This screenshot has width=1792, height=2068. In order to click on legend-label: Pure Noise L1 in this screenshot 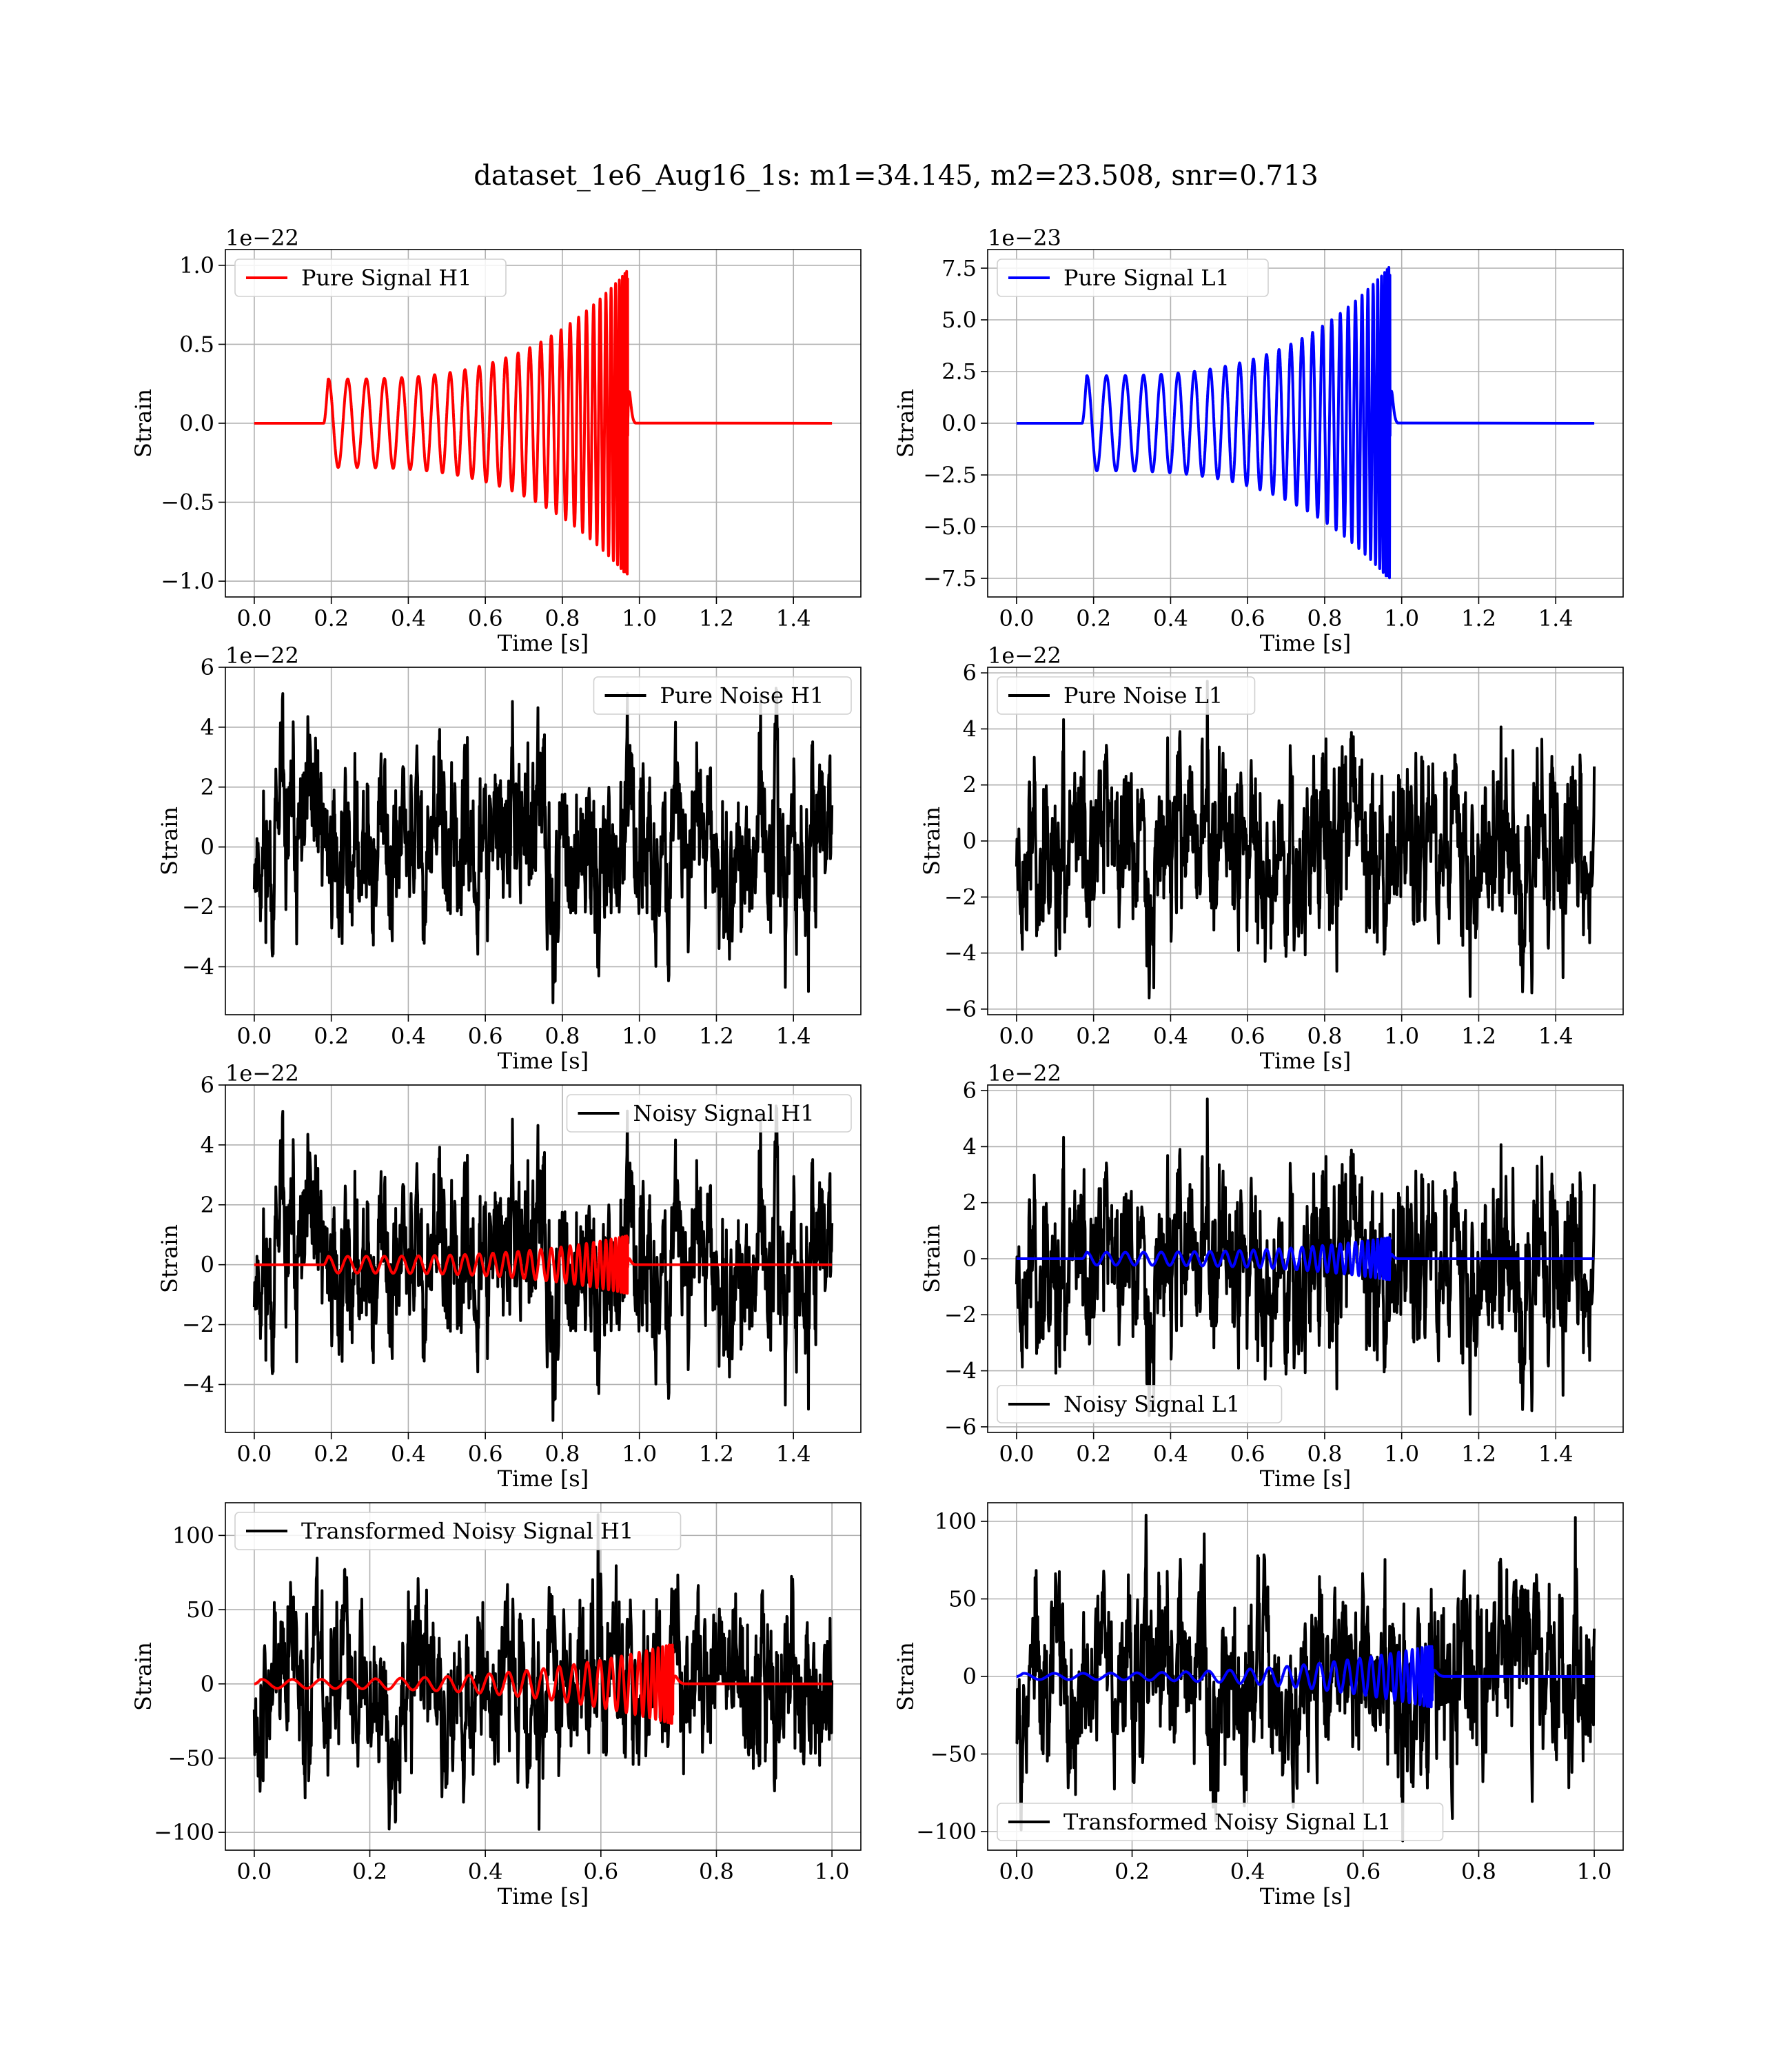, I will do `click(1143, 695)`.